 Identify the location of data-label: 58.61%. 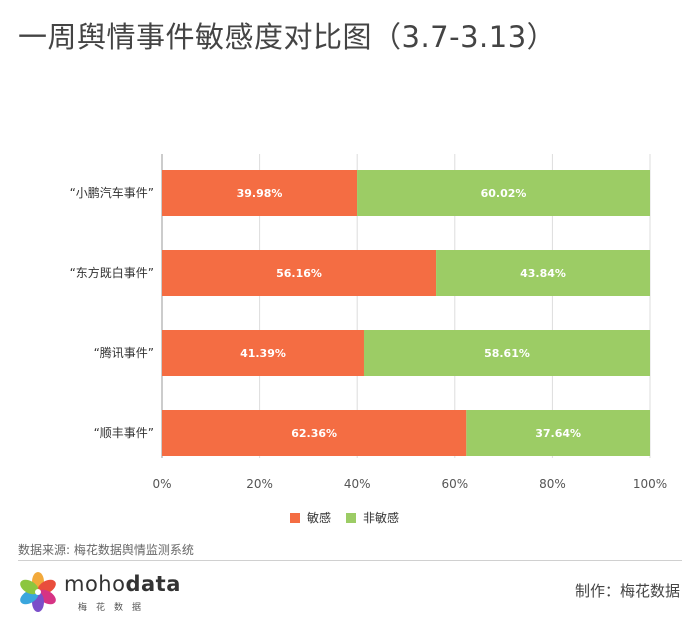
(507, 353).